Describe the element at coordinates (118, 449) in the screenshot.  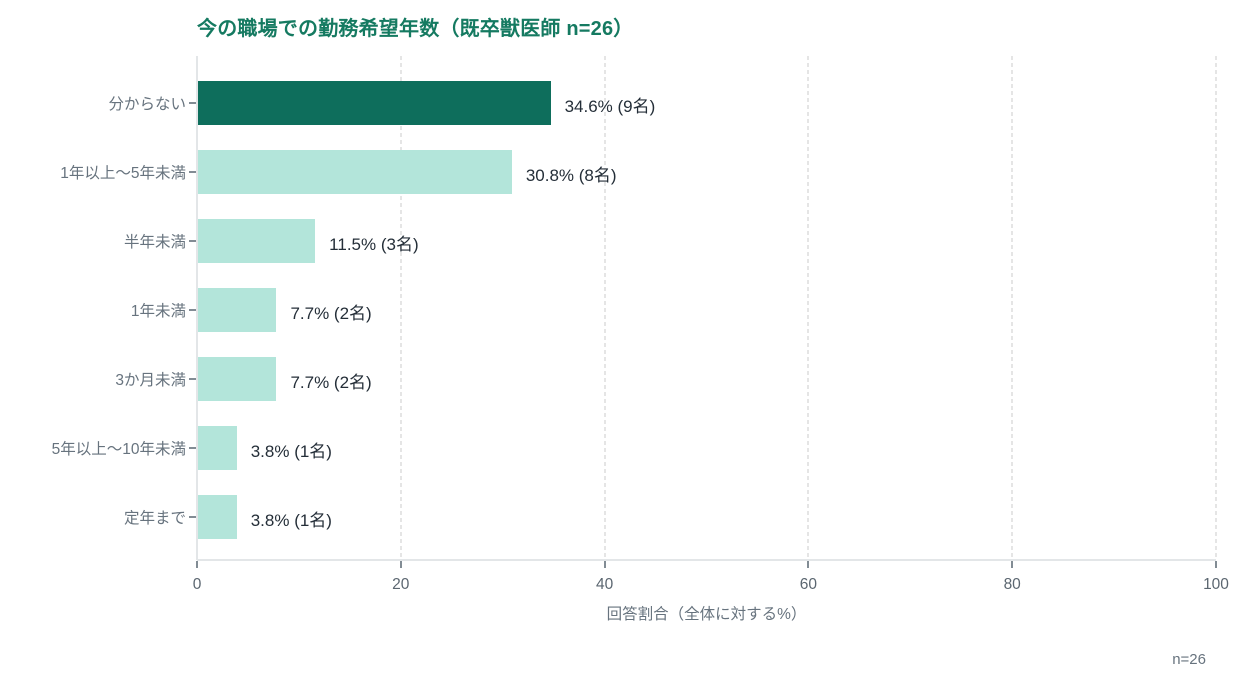
I see `category-label: 5年以上〜10年未満` at that location.